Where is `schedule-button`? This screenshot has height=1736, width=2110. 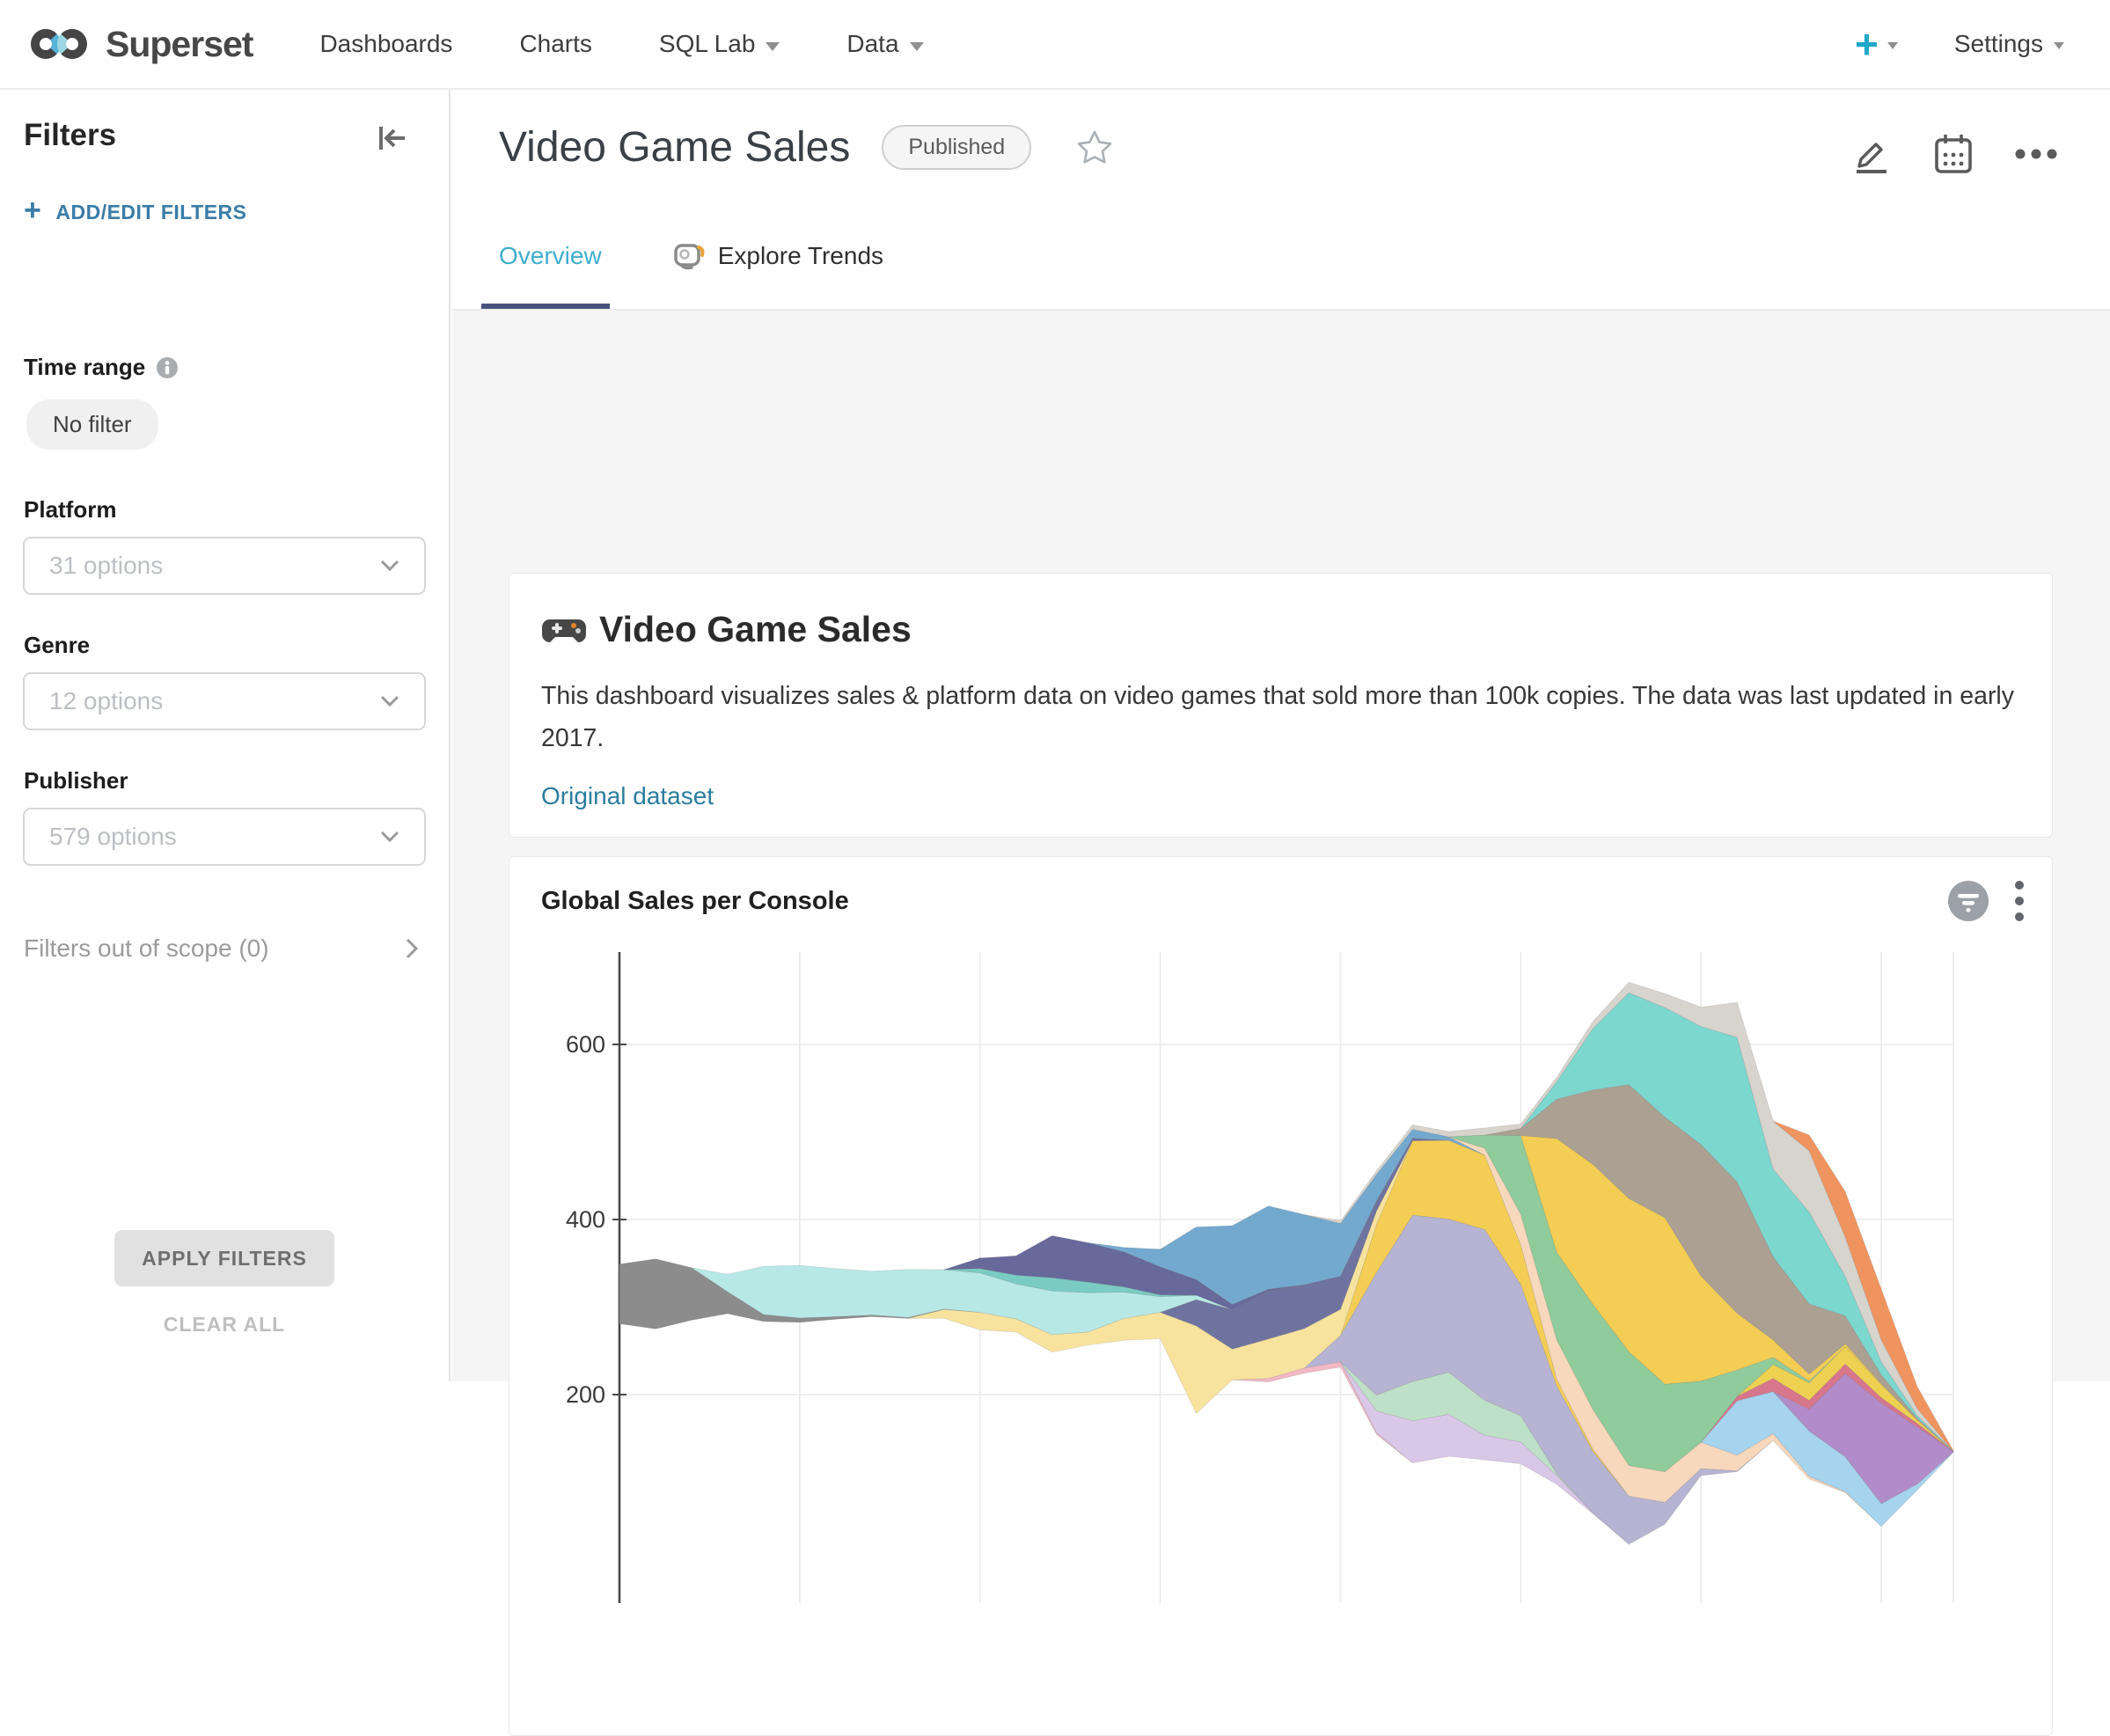 schedule-button is located at coordinates (1953, 154).